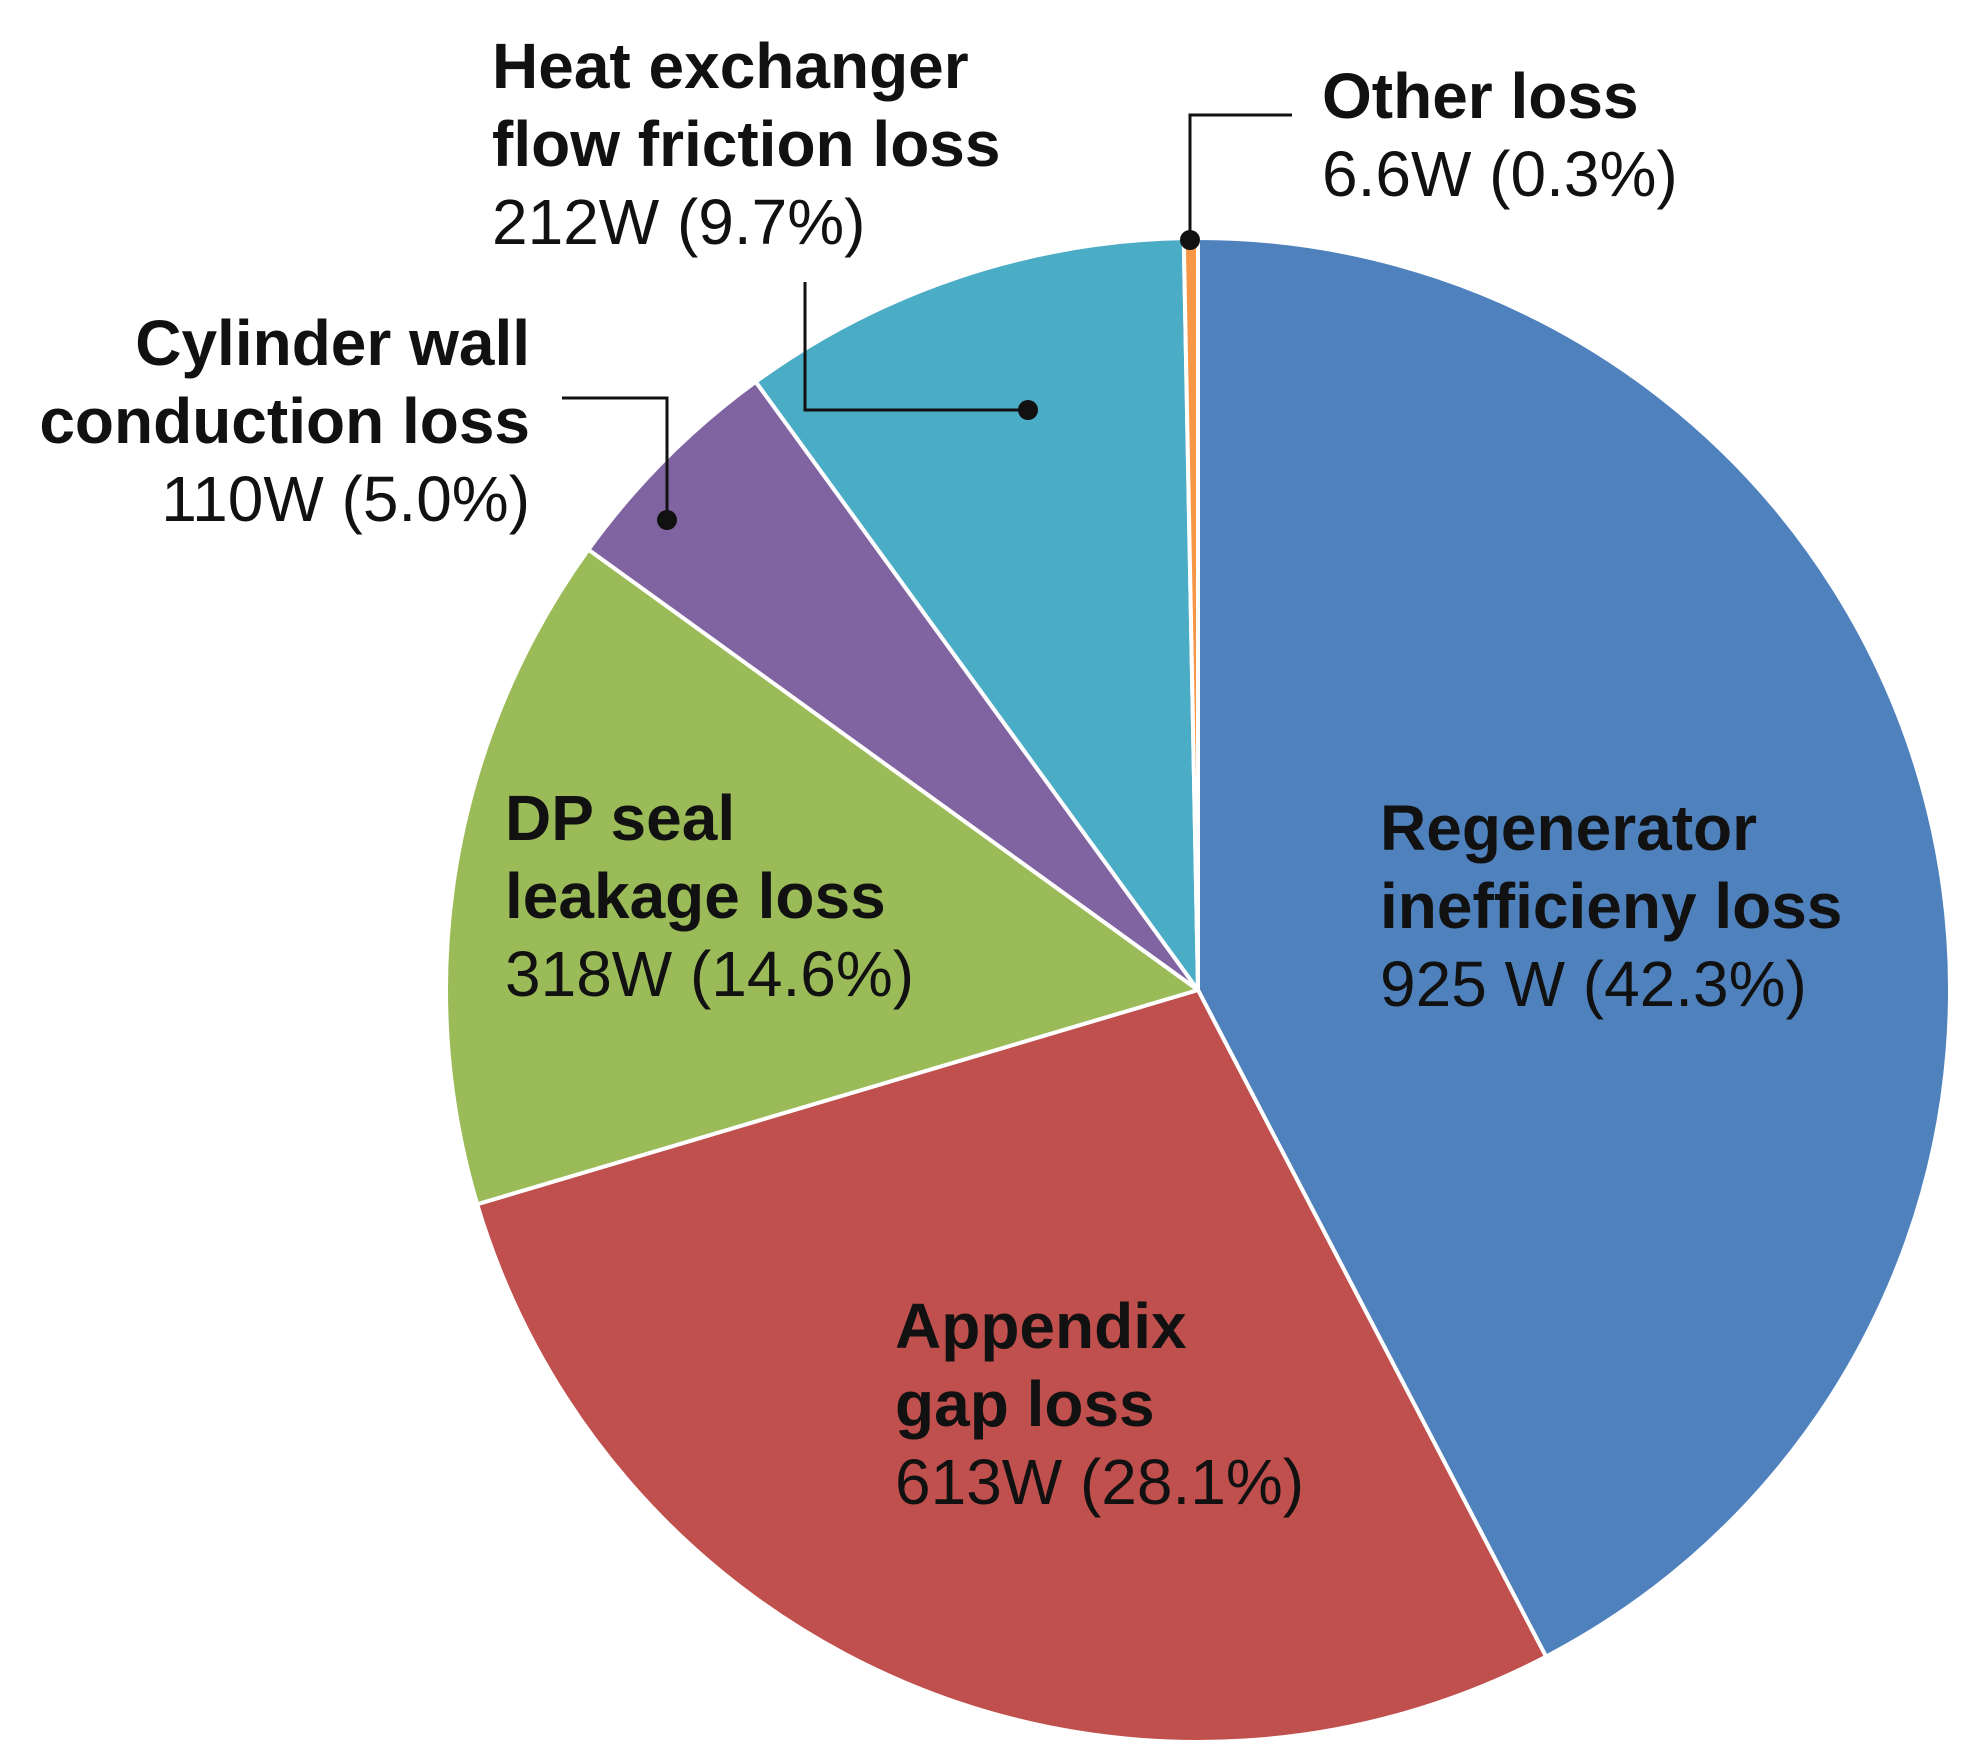 Image resolution: width=1976 pixels, height=1761 pixels. What do you see at coordinates (976, 614) in the screenshot?
I see `pie-slice-heat-exchanger` at bounding box center [976, 614].